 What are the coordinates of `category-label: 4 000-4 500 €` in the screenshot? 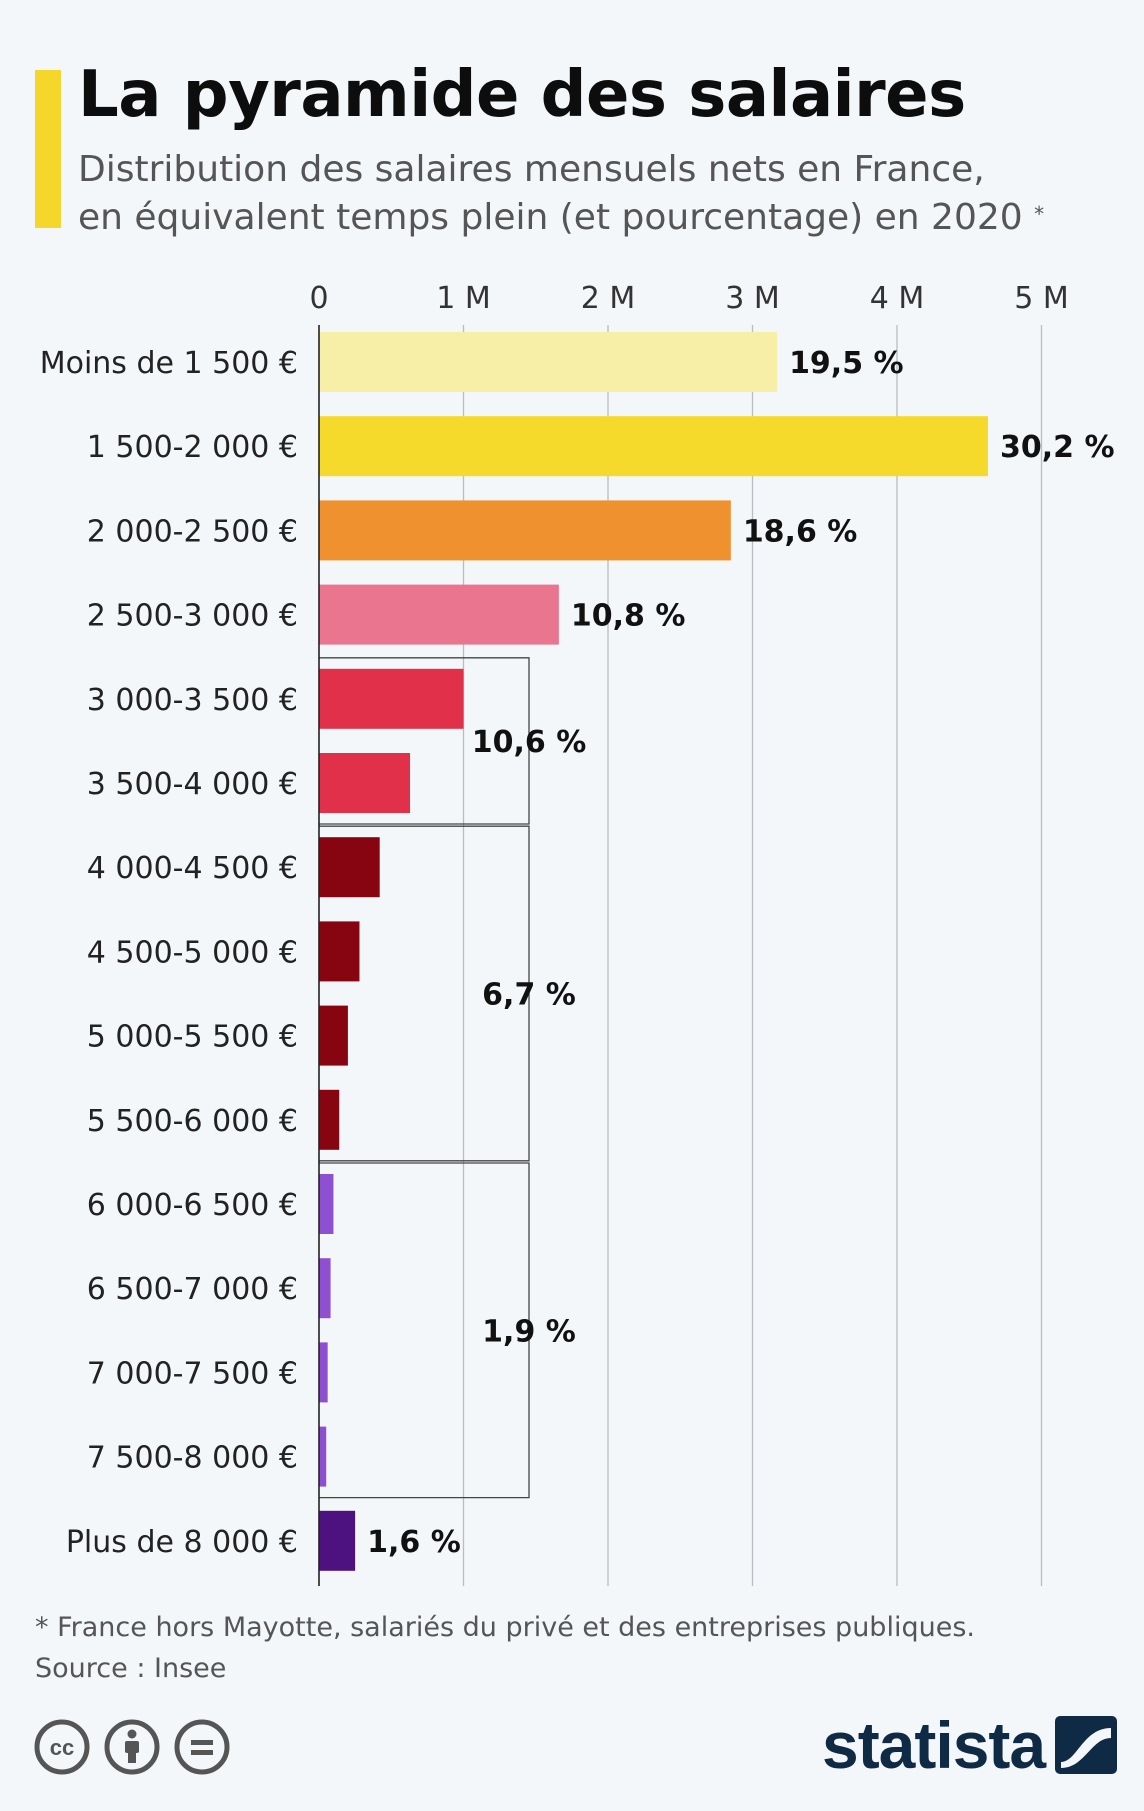 It's located at (192, 868).